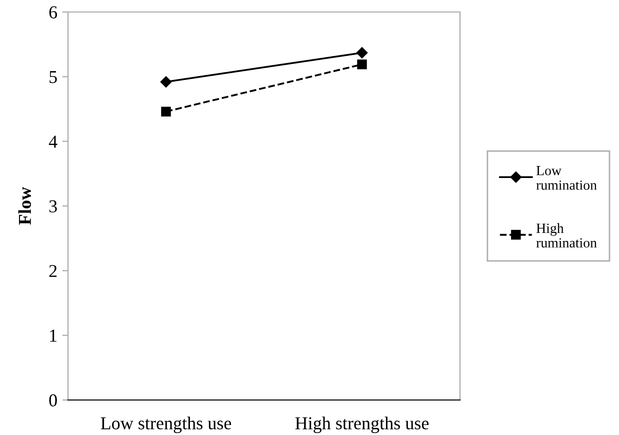  I want to click on x-tick-label: Low strengths use, so click(166, 425).